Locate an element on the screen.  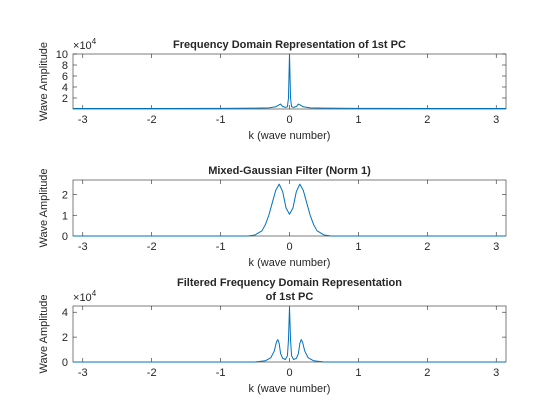
y-tick-label: 6 is located at coordinates (65, 77).